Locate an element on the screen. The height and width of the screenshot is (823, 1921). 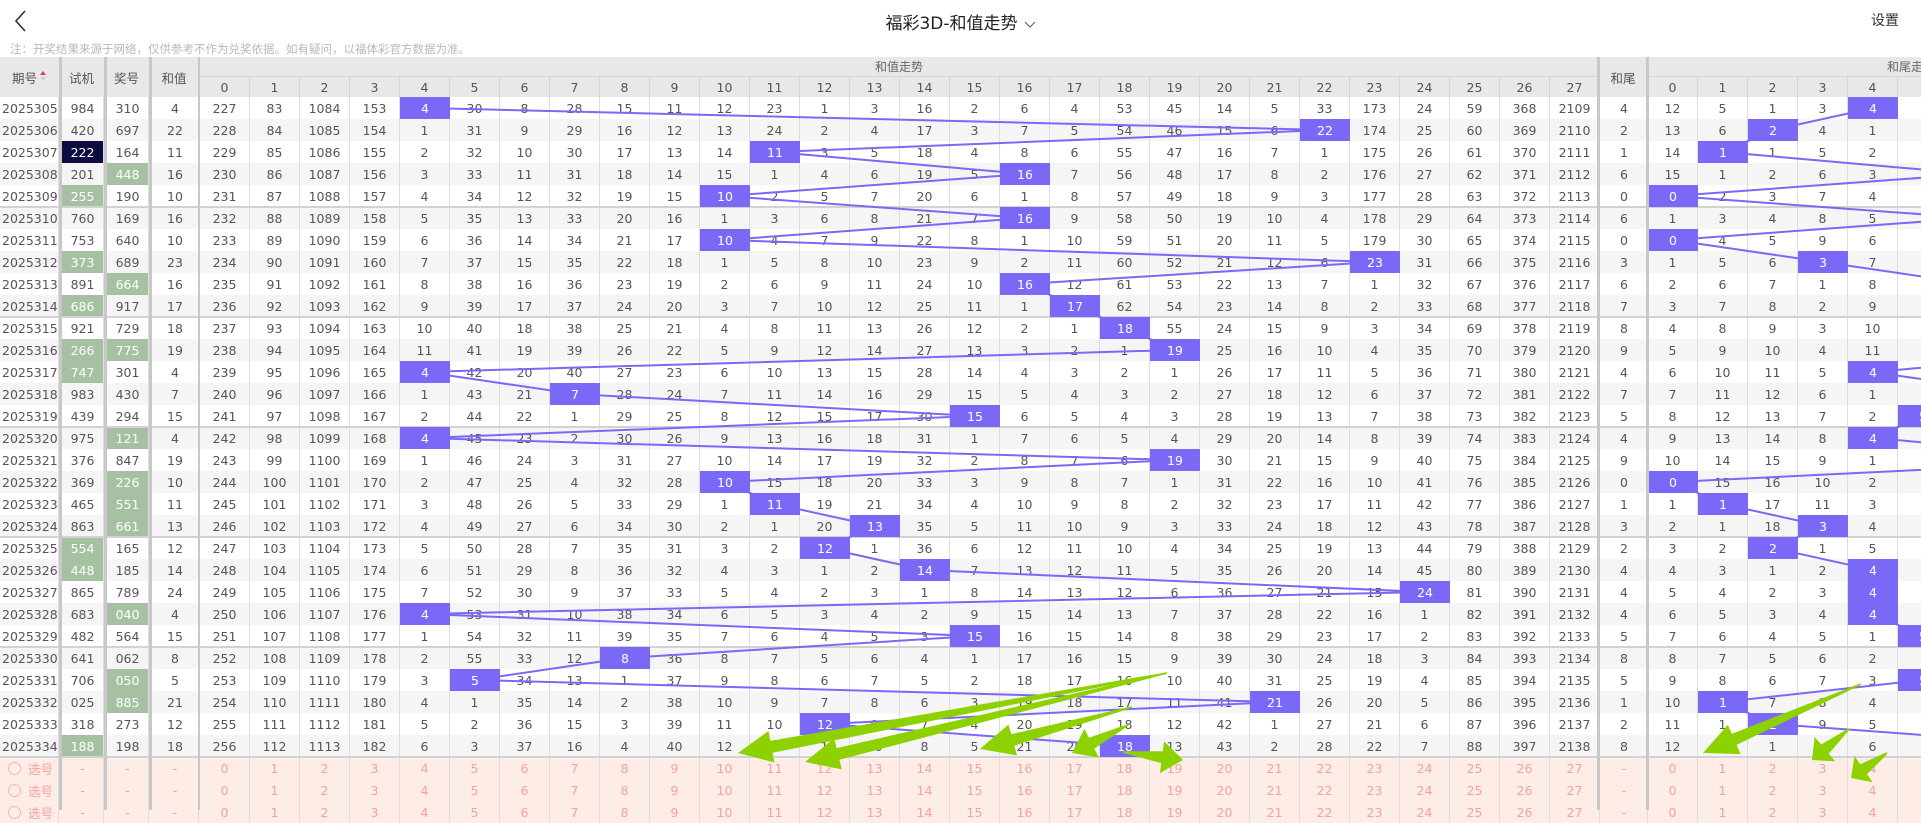
settings-button: 设置 is located at coordinates (1885, 21).